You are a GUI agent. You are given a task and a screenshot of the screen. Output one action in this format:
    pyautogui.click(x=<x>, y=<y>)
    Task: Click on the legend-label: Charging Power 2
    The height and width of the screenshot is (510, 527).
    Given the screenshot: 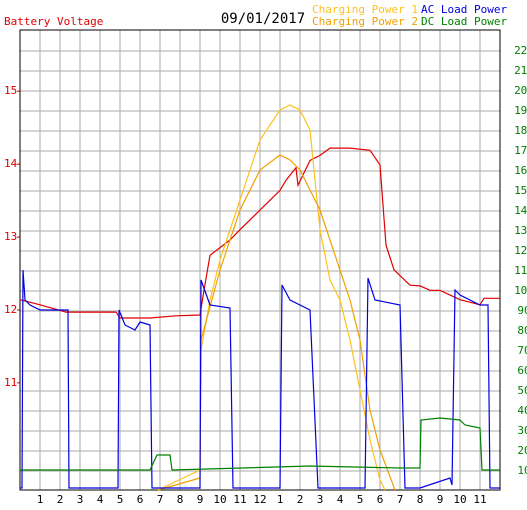 What is the action you would take?
    pyautogui.click(x=365, y=21)
    